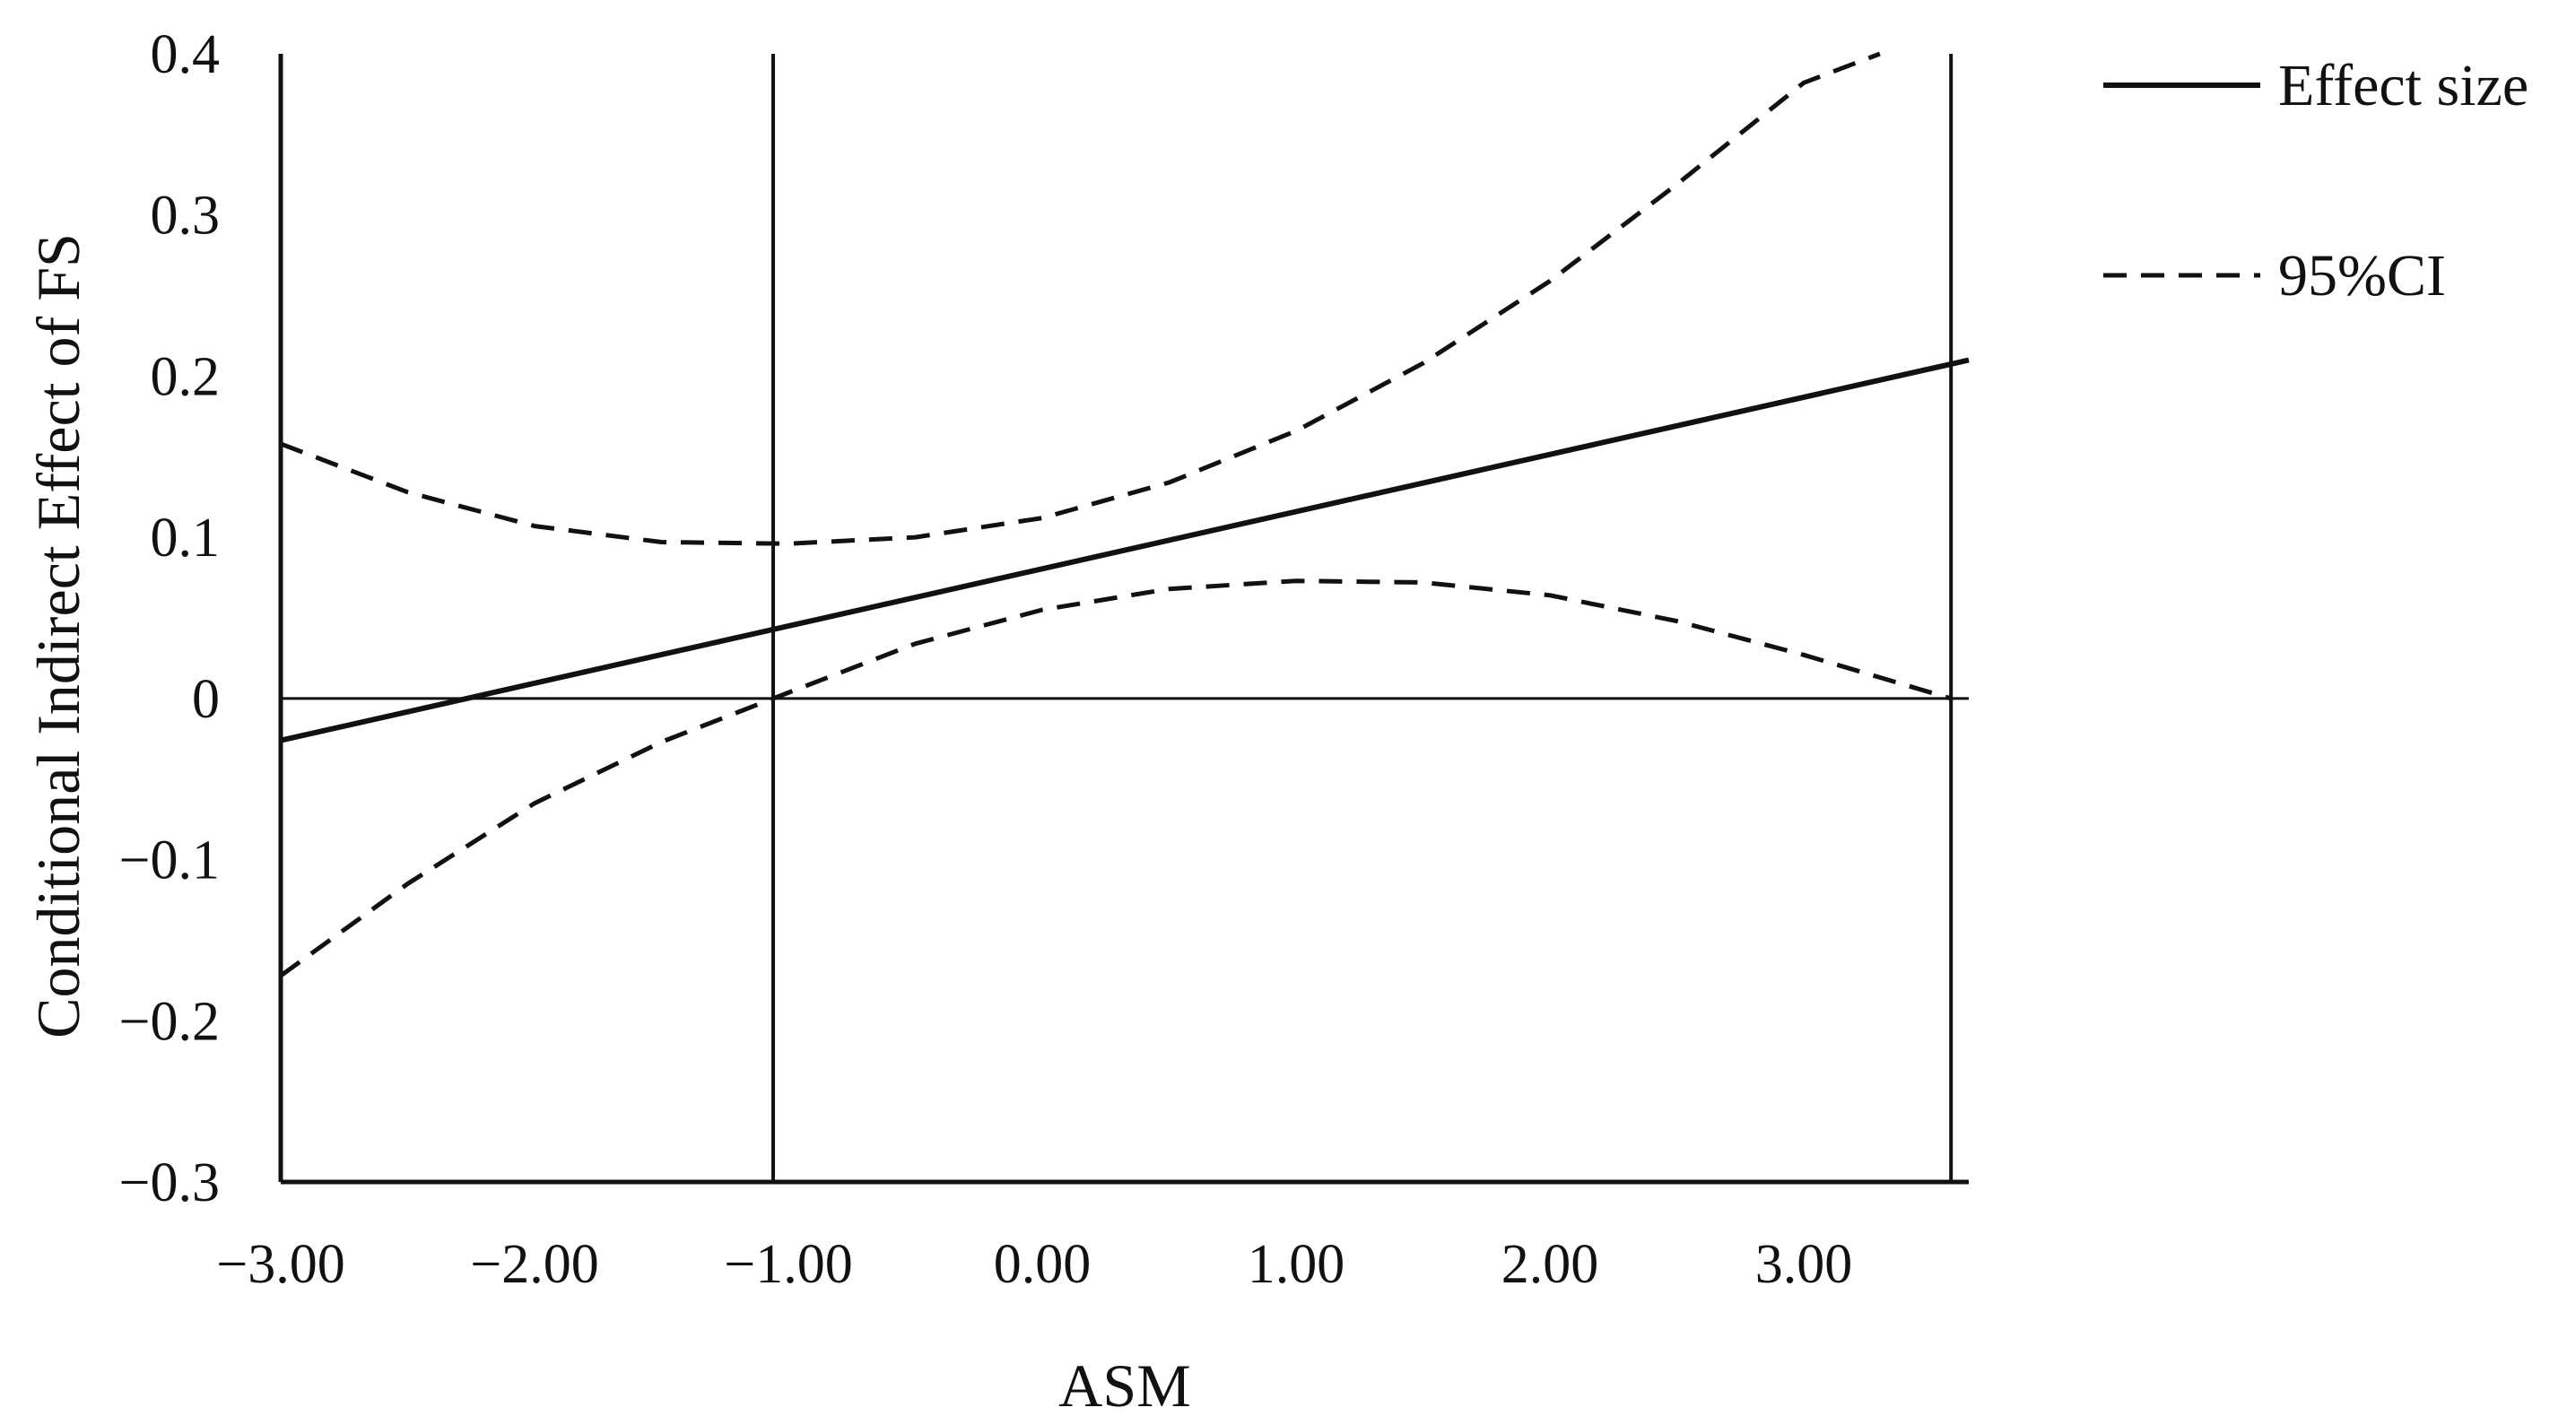  I want to click on y-tick-label: 0.3, so click(186, 216).